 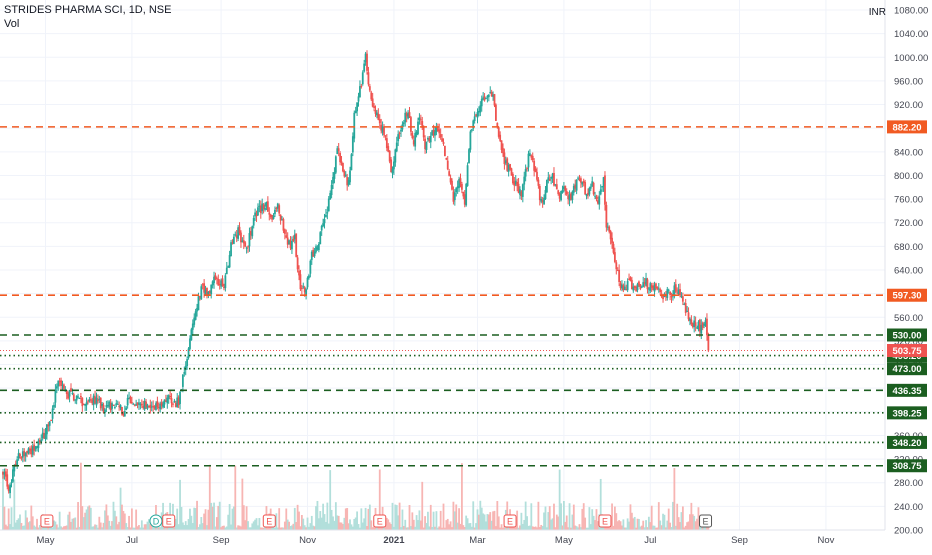 I want to click on earnings-marker: E, so click(x=169, y=521).